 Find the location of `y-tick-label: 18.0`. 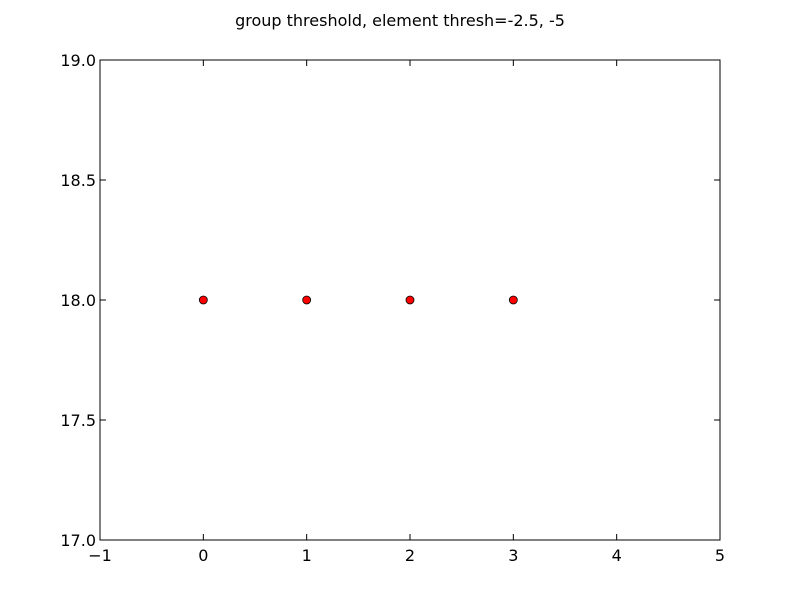

y-tick-label: 18.0 is located at coordinates (78, 300).